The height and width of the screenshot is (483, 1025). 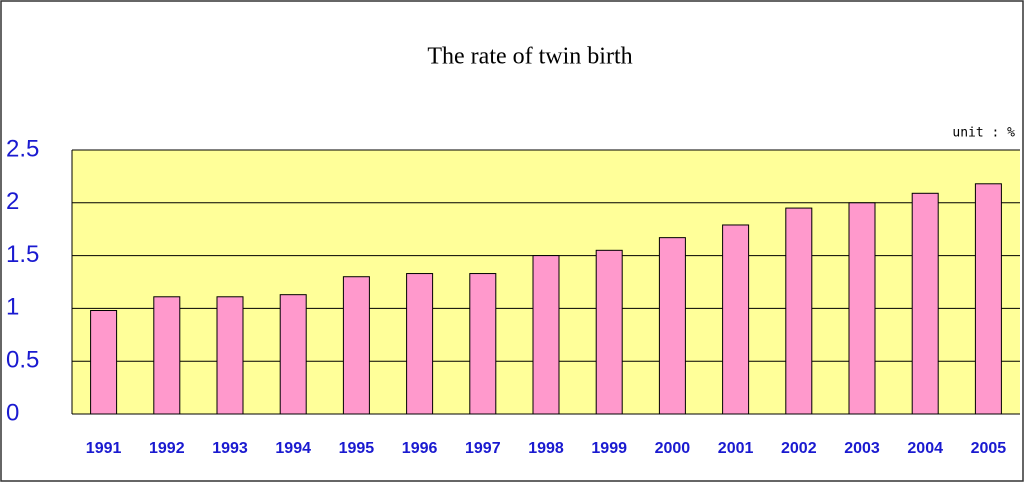 What do you see at coordinates (483, 448) in the screenshot?
I see `x-tick-label: 1997` at bounding box center [483, 448].